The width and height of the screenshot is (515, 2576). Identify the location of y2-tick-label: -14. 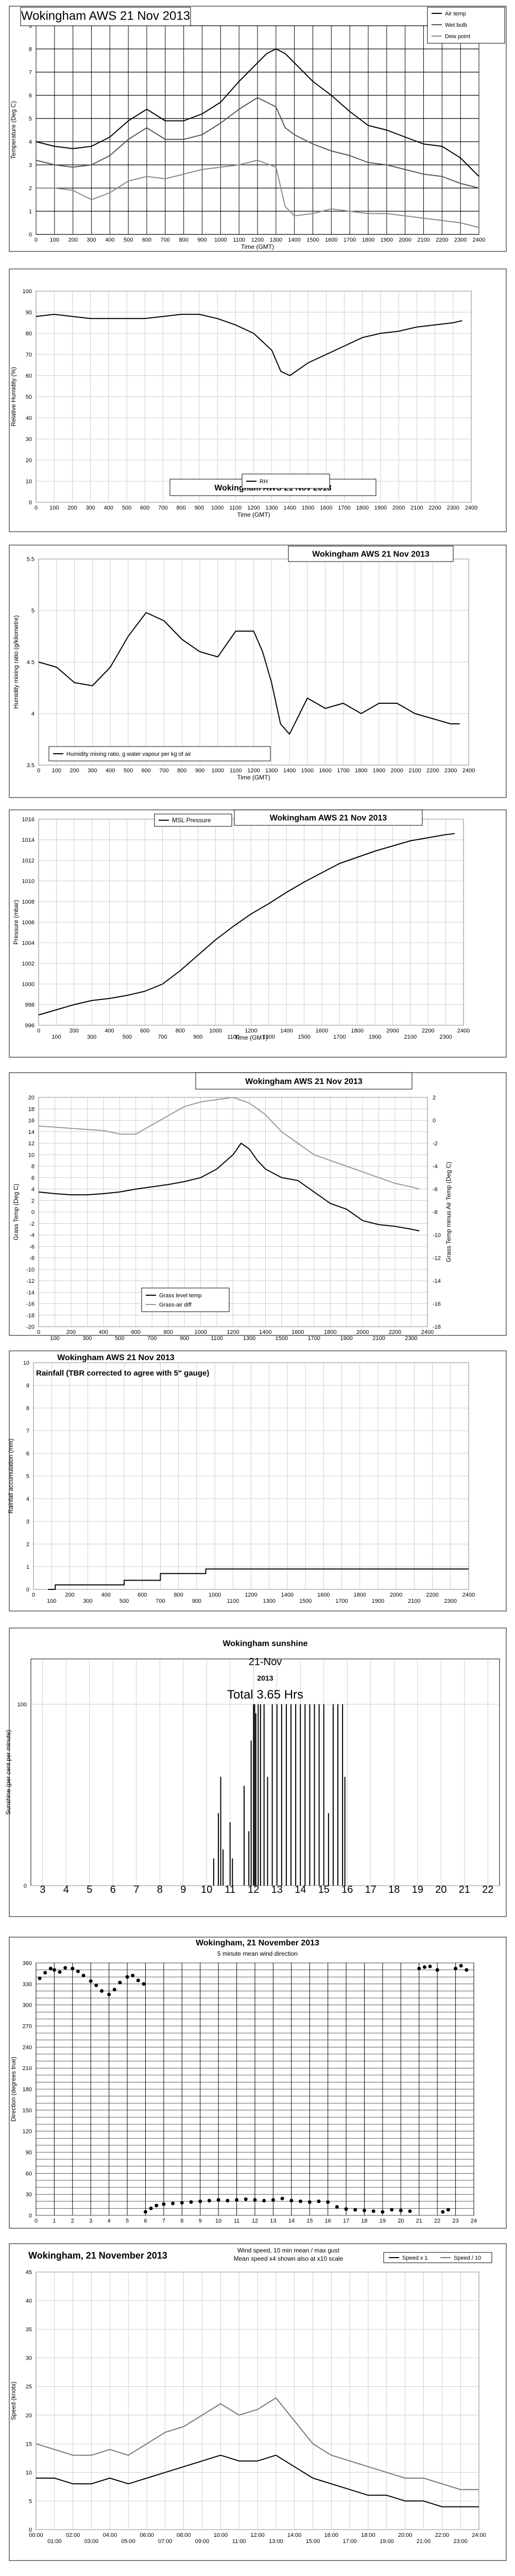
(437, 1281).